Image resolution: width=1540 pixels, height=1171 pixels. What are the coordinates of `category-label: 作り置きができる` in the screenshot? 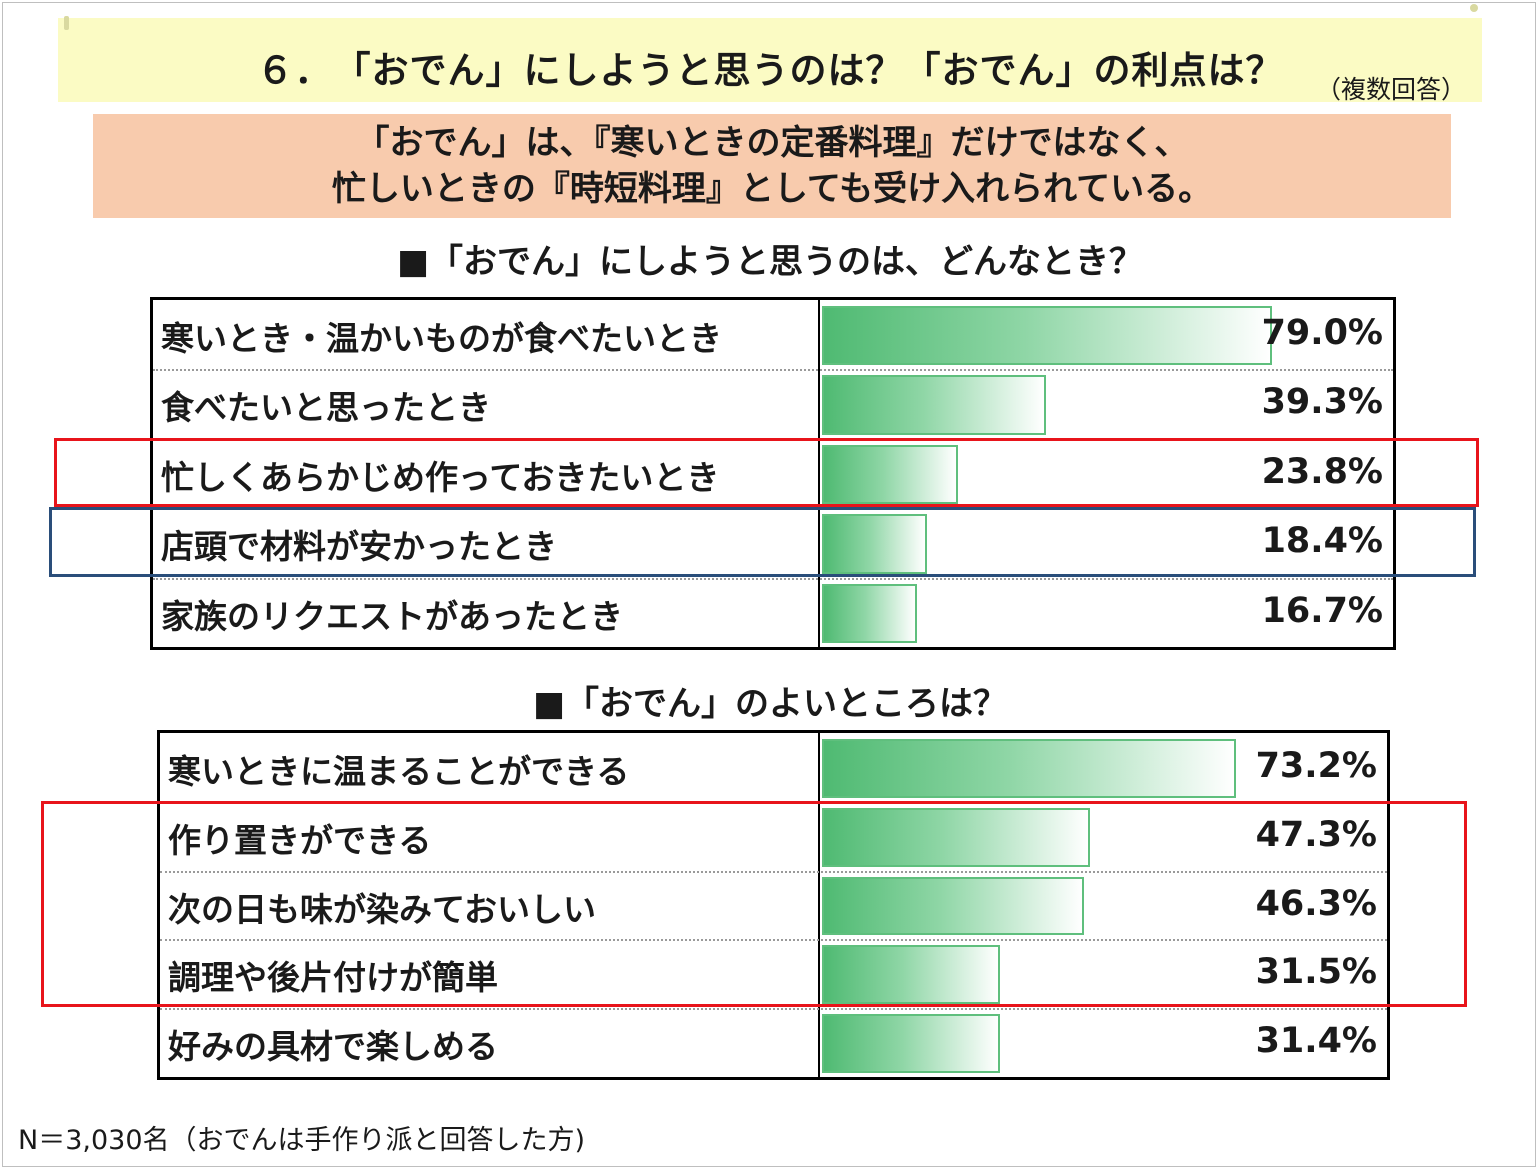 It's located at (300, 840).